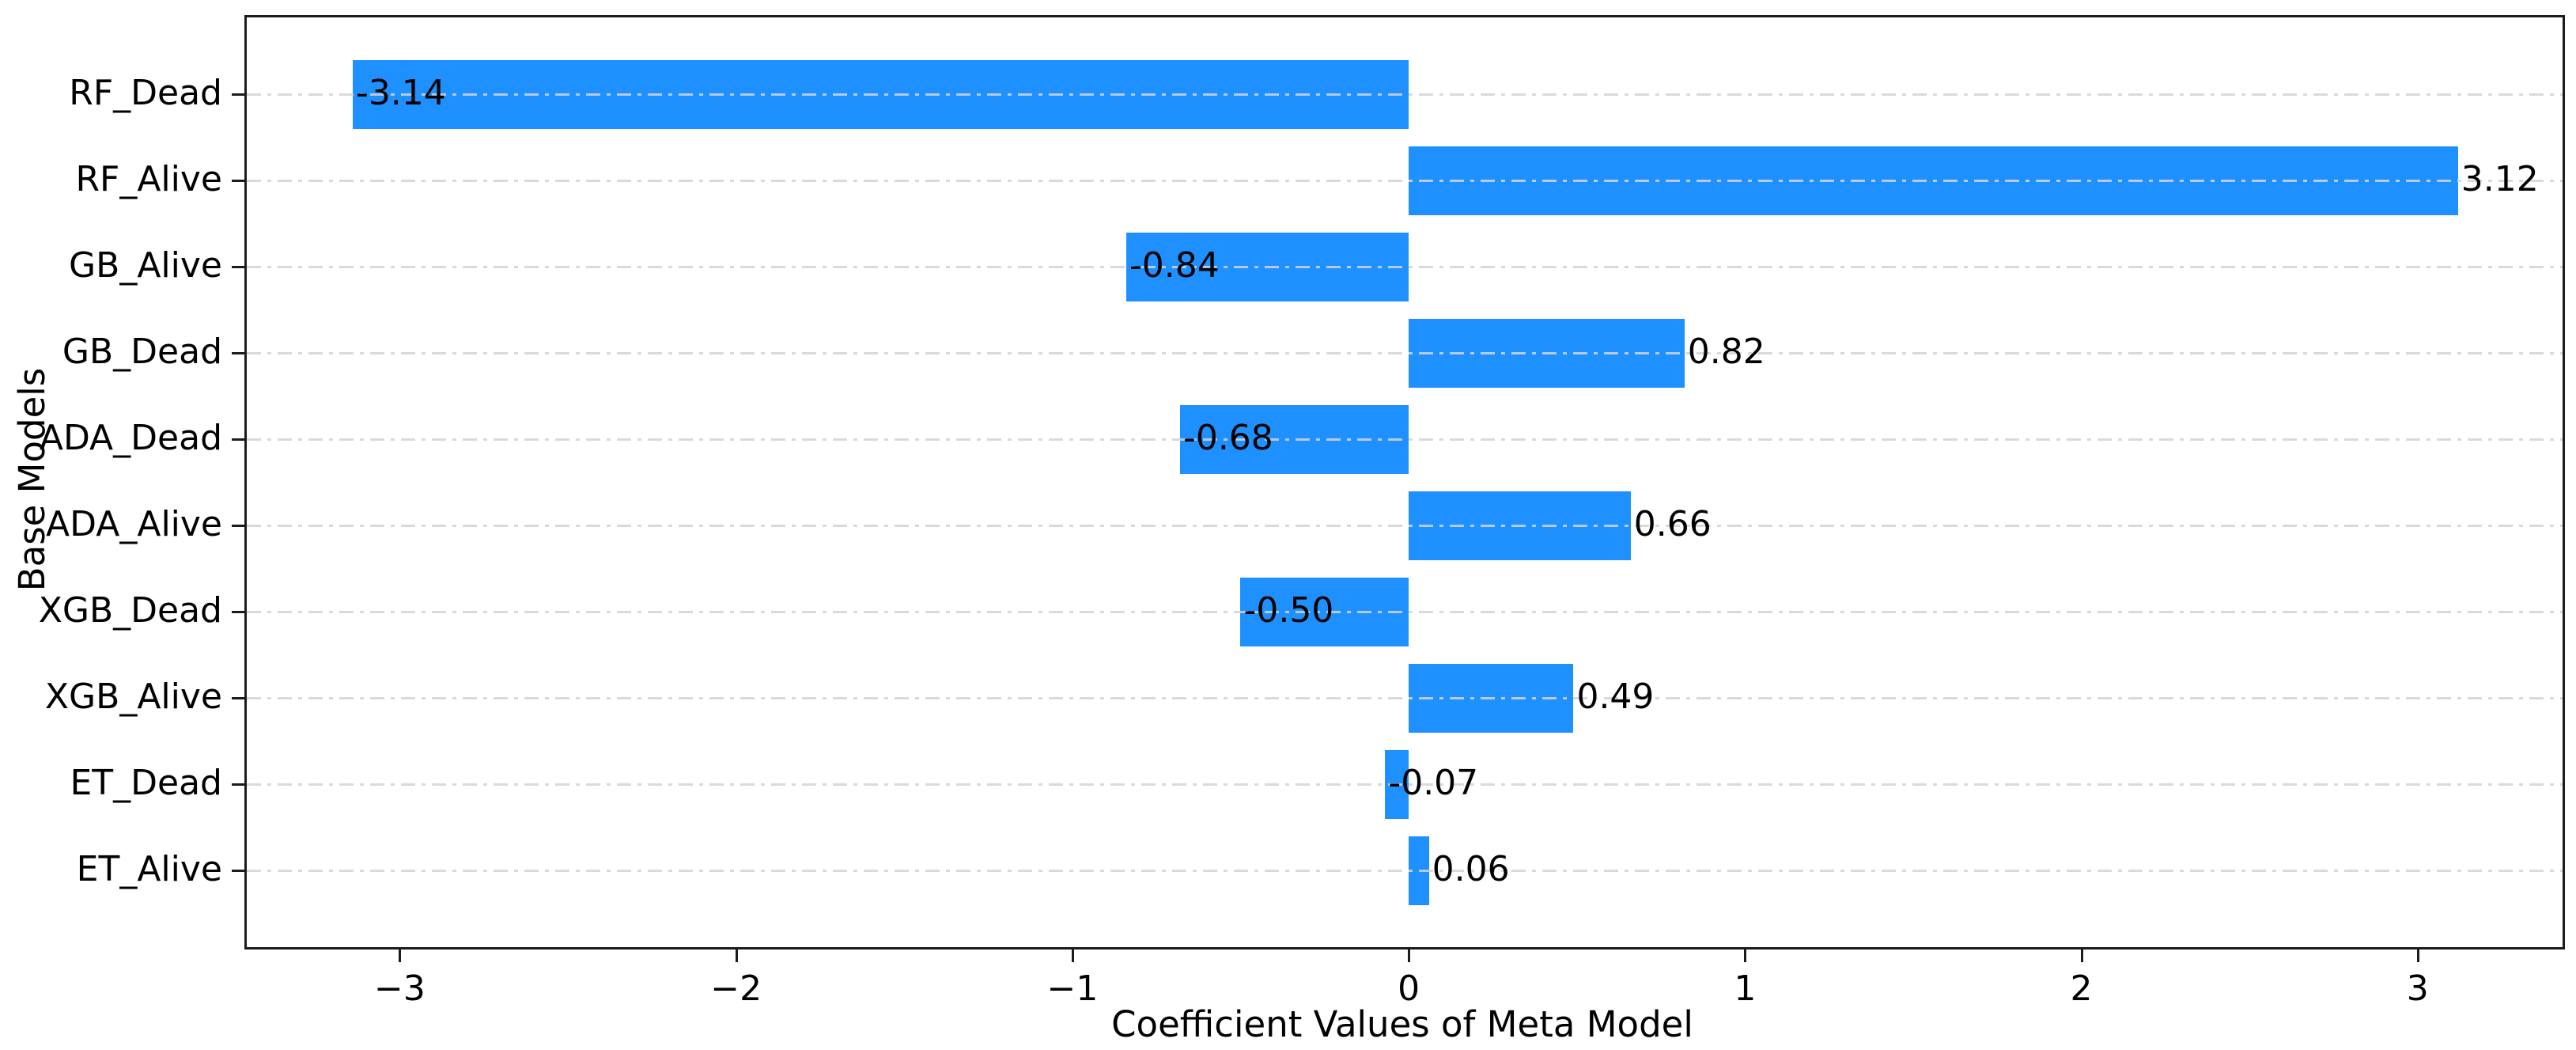 The image size is (2576, 1050). What do you see at coordinates (32, 480) in the screenshot?
I see `y-axis-label: Base Models` at bounding box center [32, 480].